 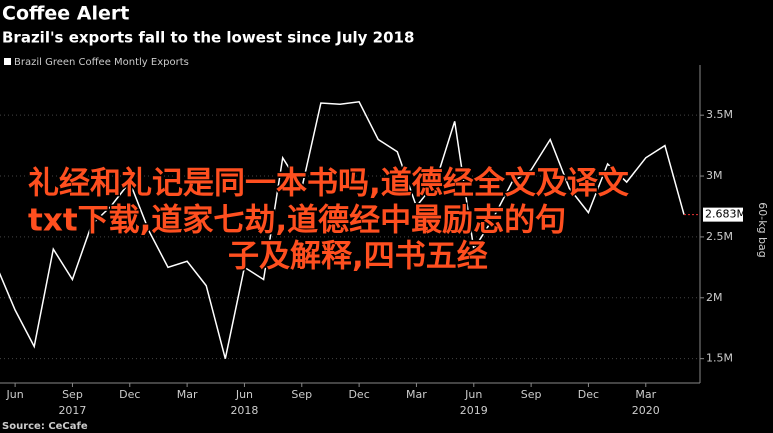 What do you see at coordinates (328, 184) in the screenshot?
I see `overlay-text: 礼经和礼记是同一本书吗,道德经全文及译文` at bounding box center [328, 184].